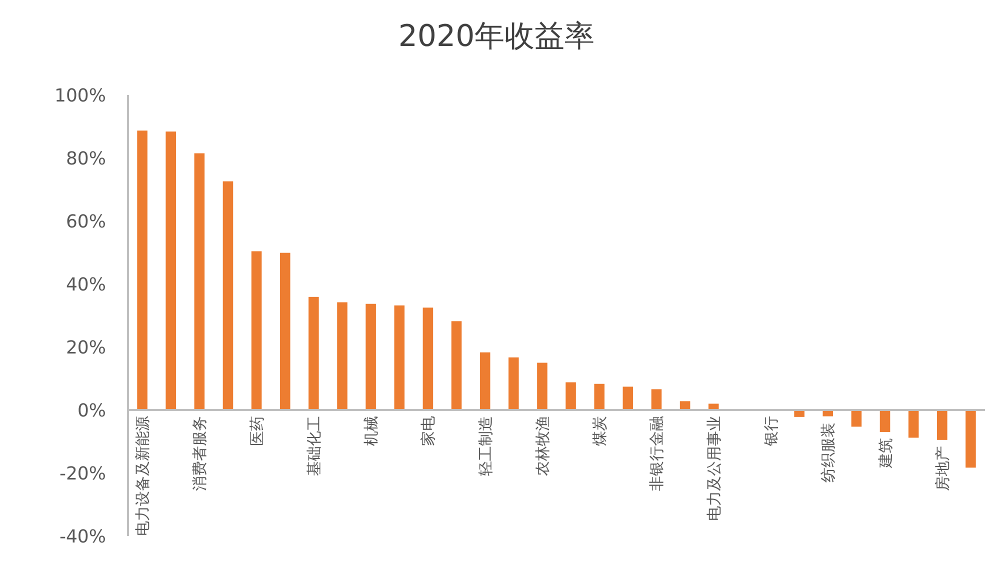 This screenshot has width=993, height=573. I want to click on x-tick-label: 非银行金融, so click(657, 453).